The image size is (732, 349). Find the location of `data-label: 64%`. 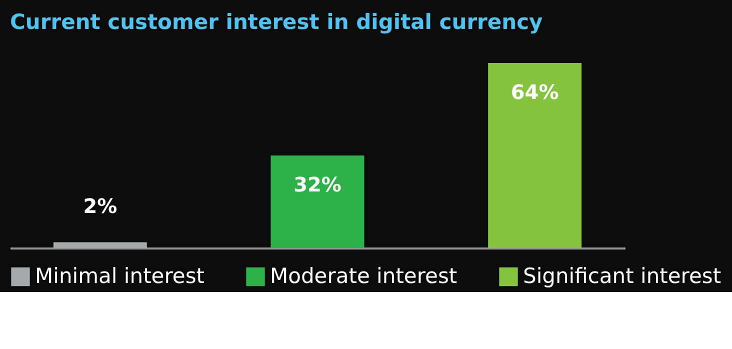

data-label: 64% is located at coordinates (534, 92).